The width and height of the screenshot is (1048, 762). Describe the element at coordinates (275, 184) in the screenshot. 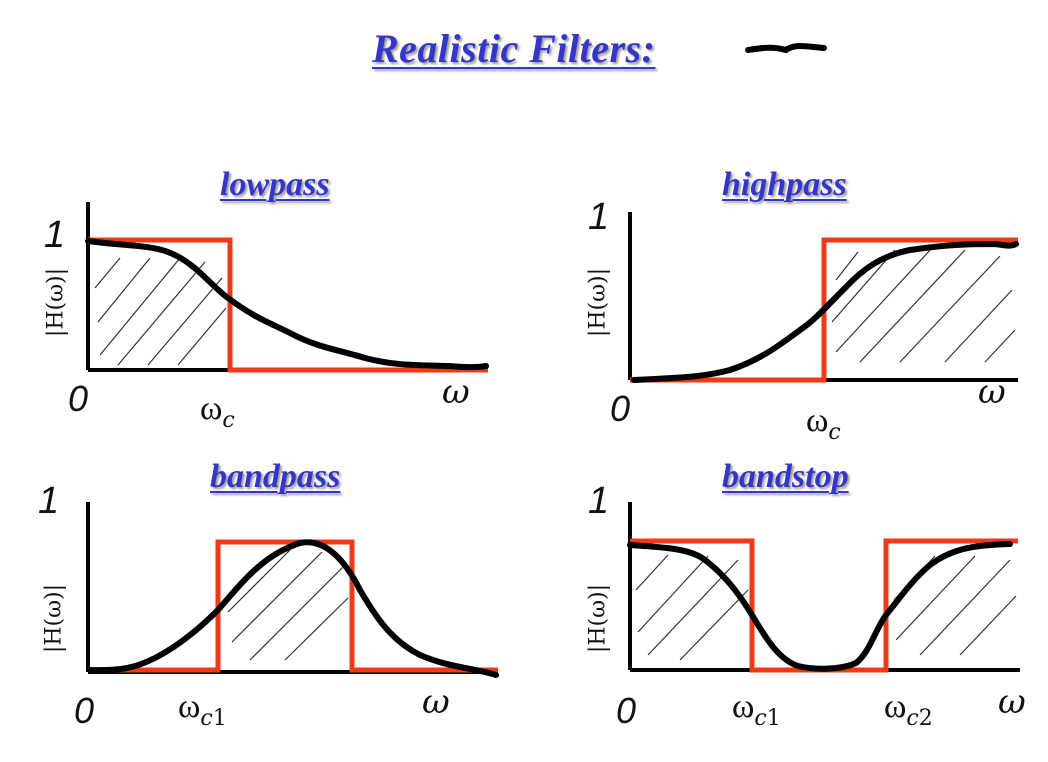

I see `panel-title-lowpass: lowpass` at that location.